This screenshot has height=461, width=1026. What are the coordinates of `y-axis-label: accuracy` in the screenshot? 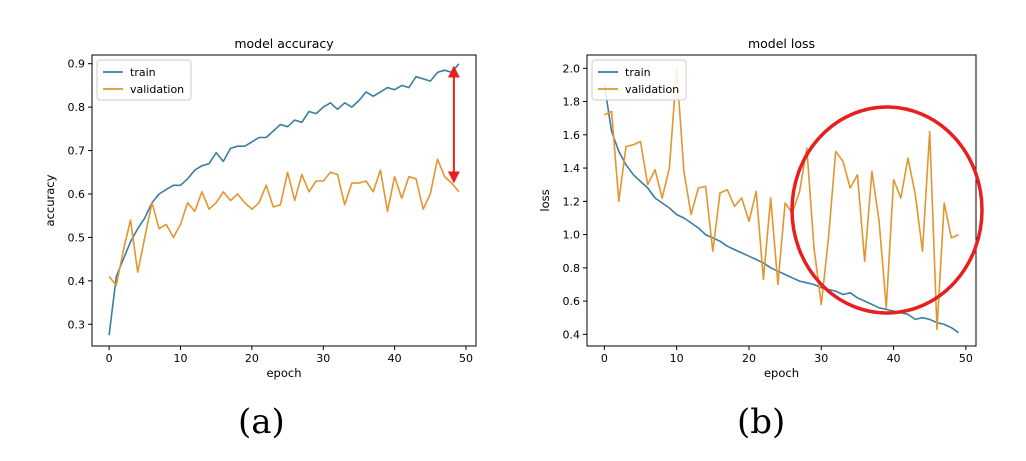 It's located at (50, 200).